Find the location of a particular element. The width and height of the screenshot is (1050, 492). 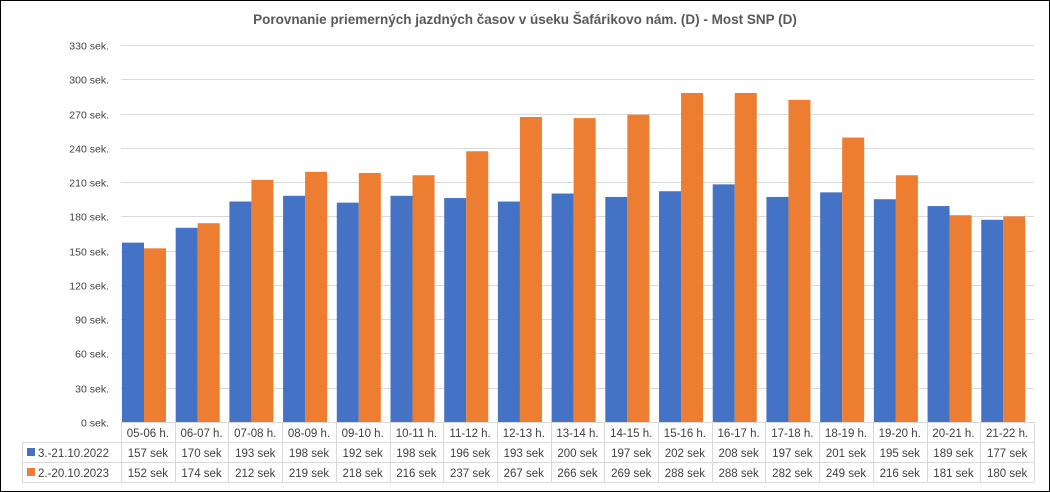

category-label: 13-14 h. is located at coordinates (577, 434).